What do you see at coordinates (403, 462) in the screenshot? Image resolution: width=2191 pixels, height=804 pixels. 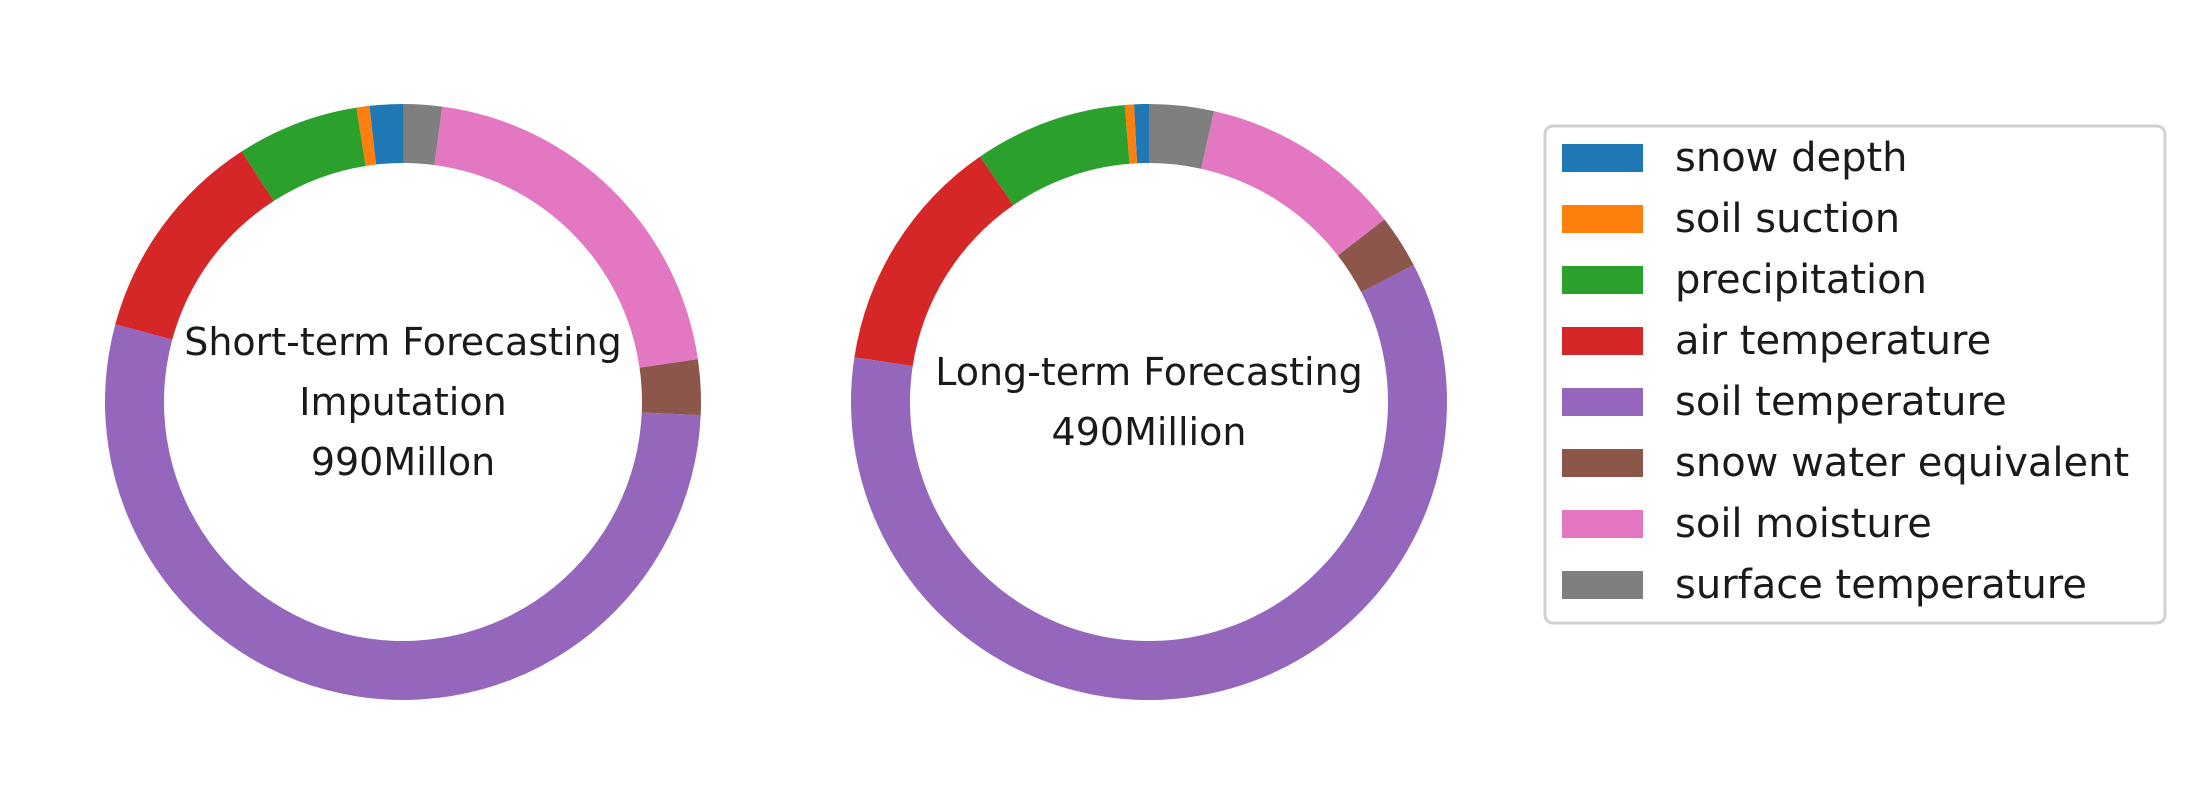 I see `center-label-line: 990Millon` at bounding box center [403, 462].